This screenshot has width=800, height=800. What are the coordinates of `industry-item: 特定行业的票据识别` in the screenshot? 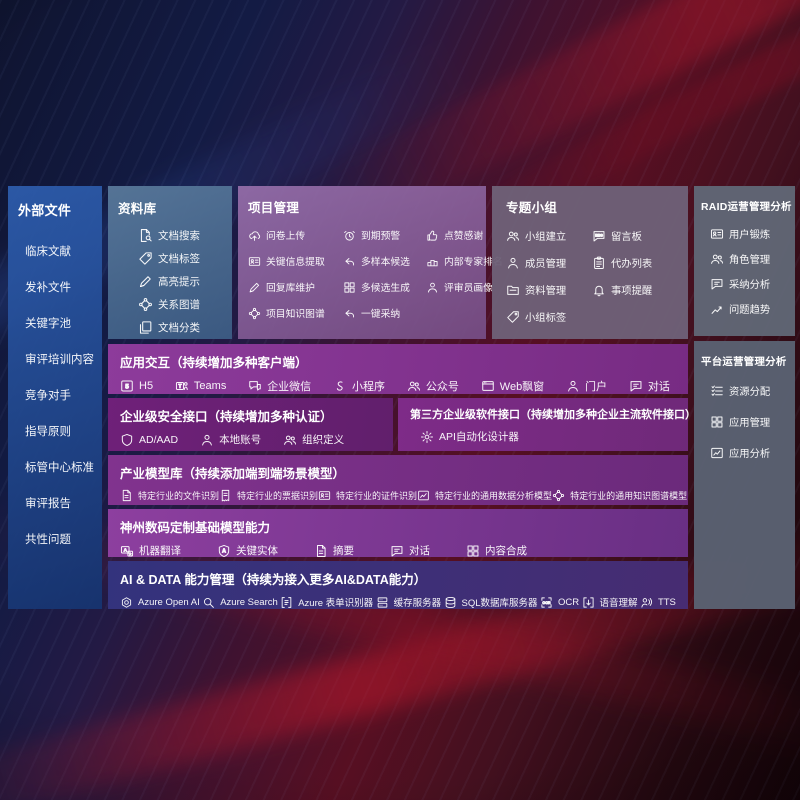 It's located at (268, 495).